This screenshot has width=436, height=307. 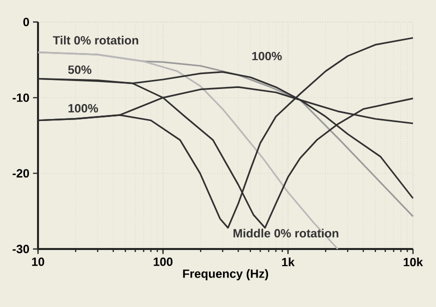 I want to click on y-tick-label: -30, so click(x=21, y=249).